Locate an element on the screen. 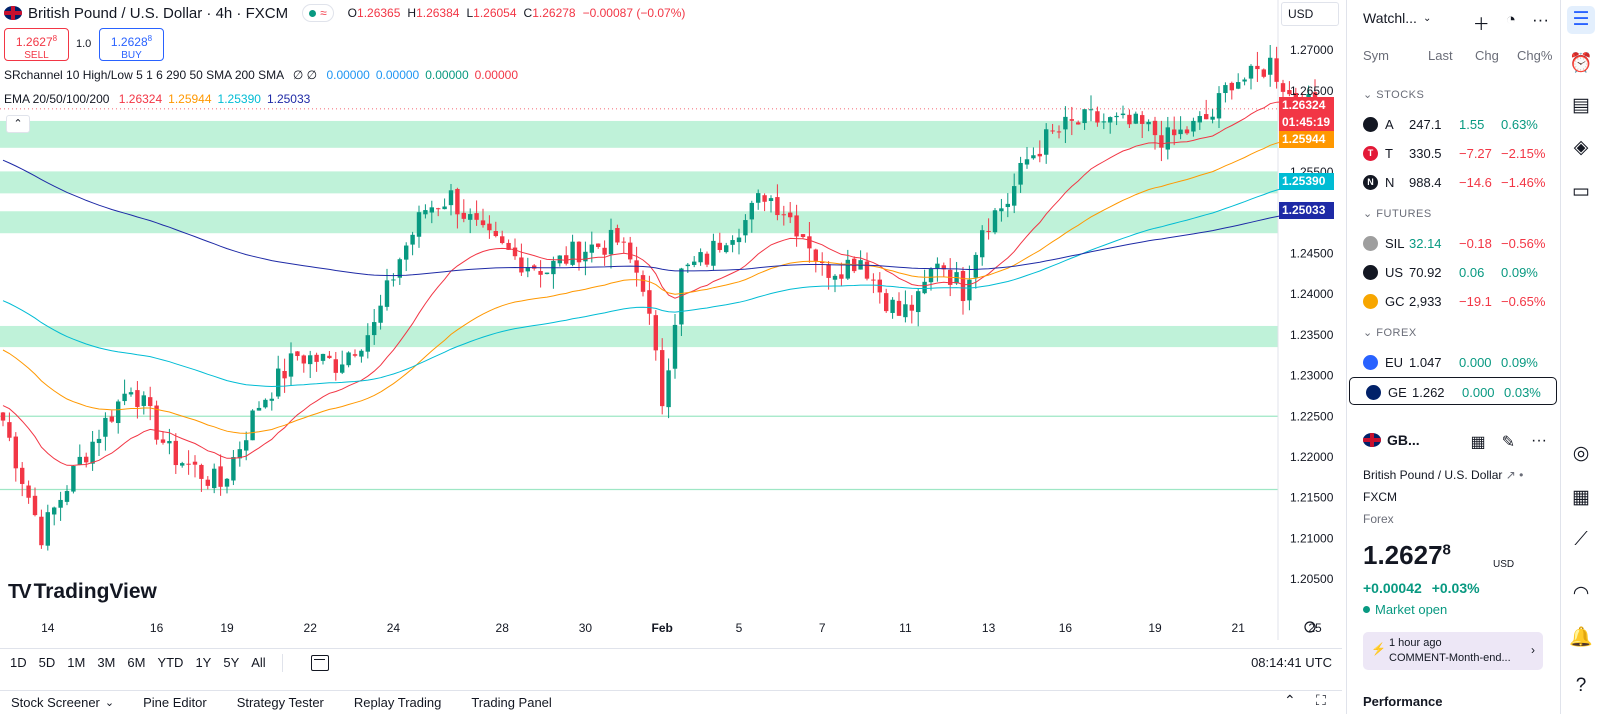  range-button: 3M is located at coordinates (106, 662).